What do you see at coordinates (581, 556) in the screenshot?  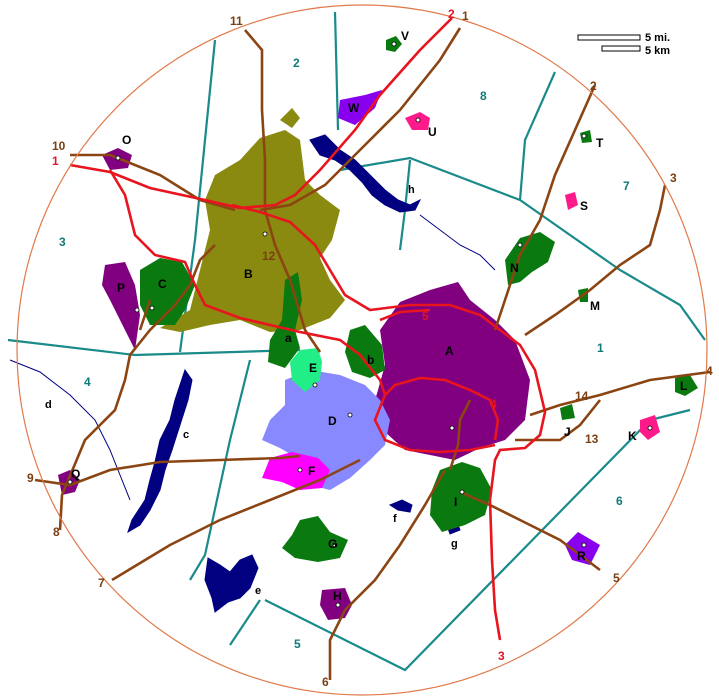 I see `area-label-R: R` at bounding box center [581, 556].